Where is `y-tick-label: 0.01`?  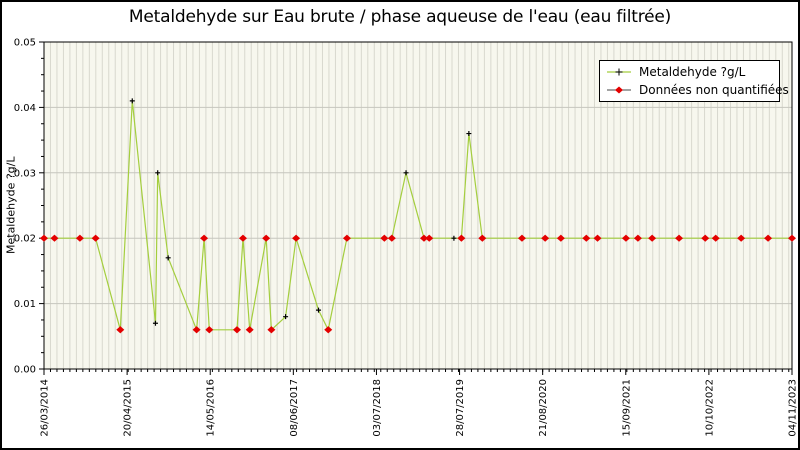
y-tick-label: 0.01 is located at coordinates (25, 304).